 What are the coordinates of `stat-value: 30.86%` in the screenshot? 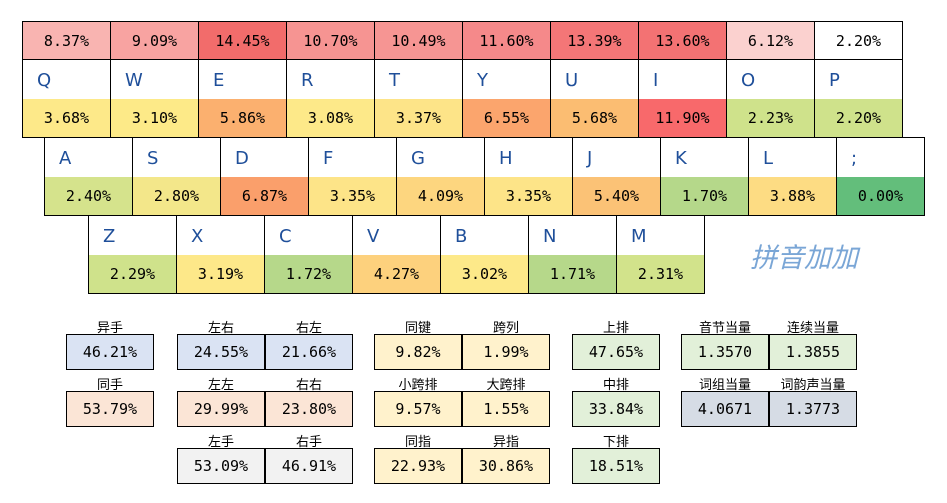 It's located at (506, 466).